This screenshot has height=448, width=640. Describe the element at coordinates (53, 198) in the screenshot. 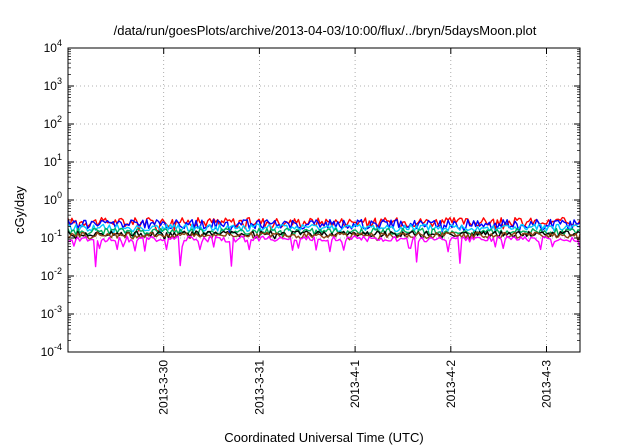

I see `y-tick-label: 10⁰` at that location.